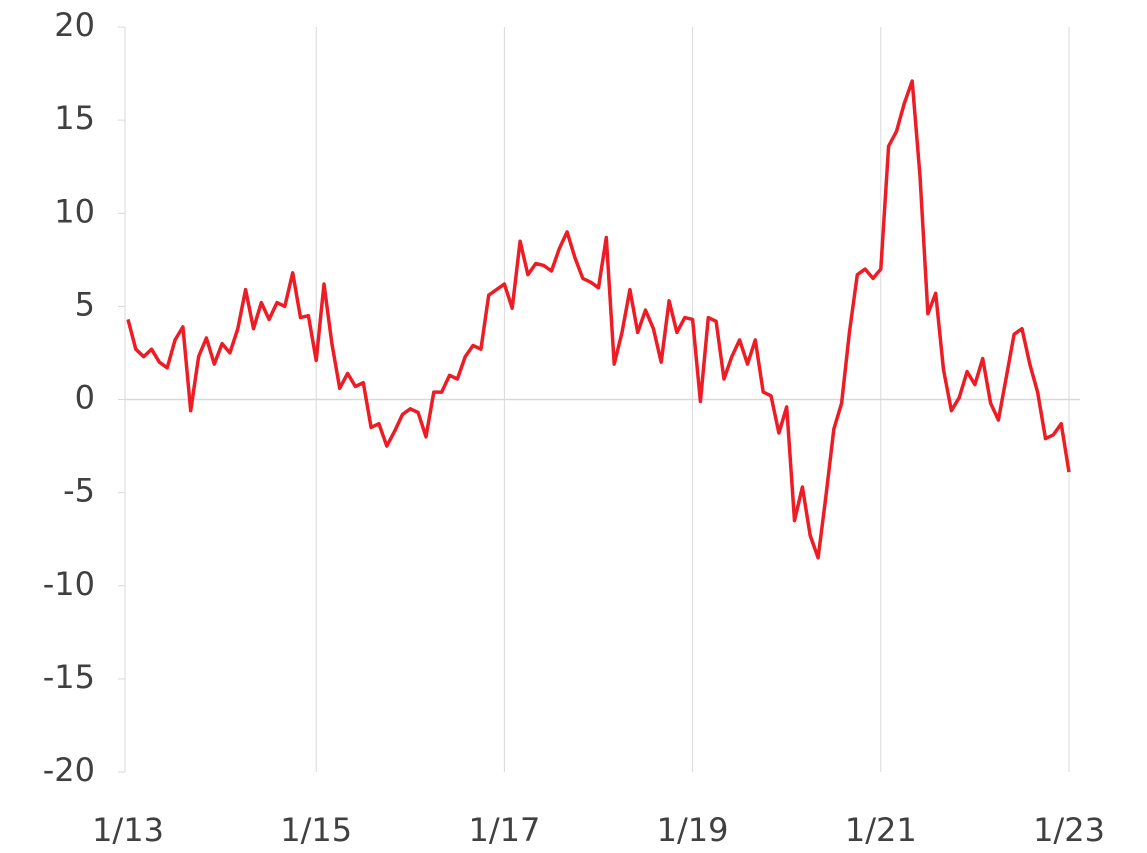 This screenshot has width=1147, height=853. What do you see at coordinates (69, 677) in the screenshot?
I see `y-tick-label: -15` at bounding box center [69, 677].